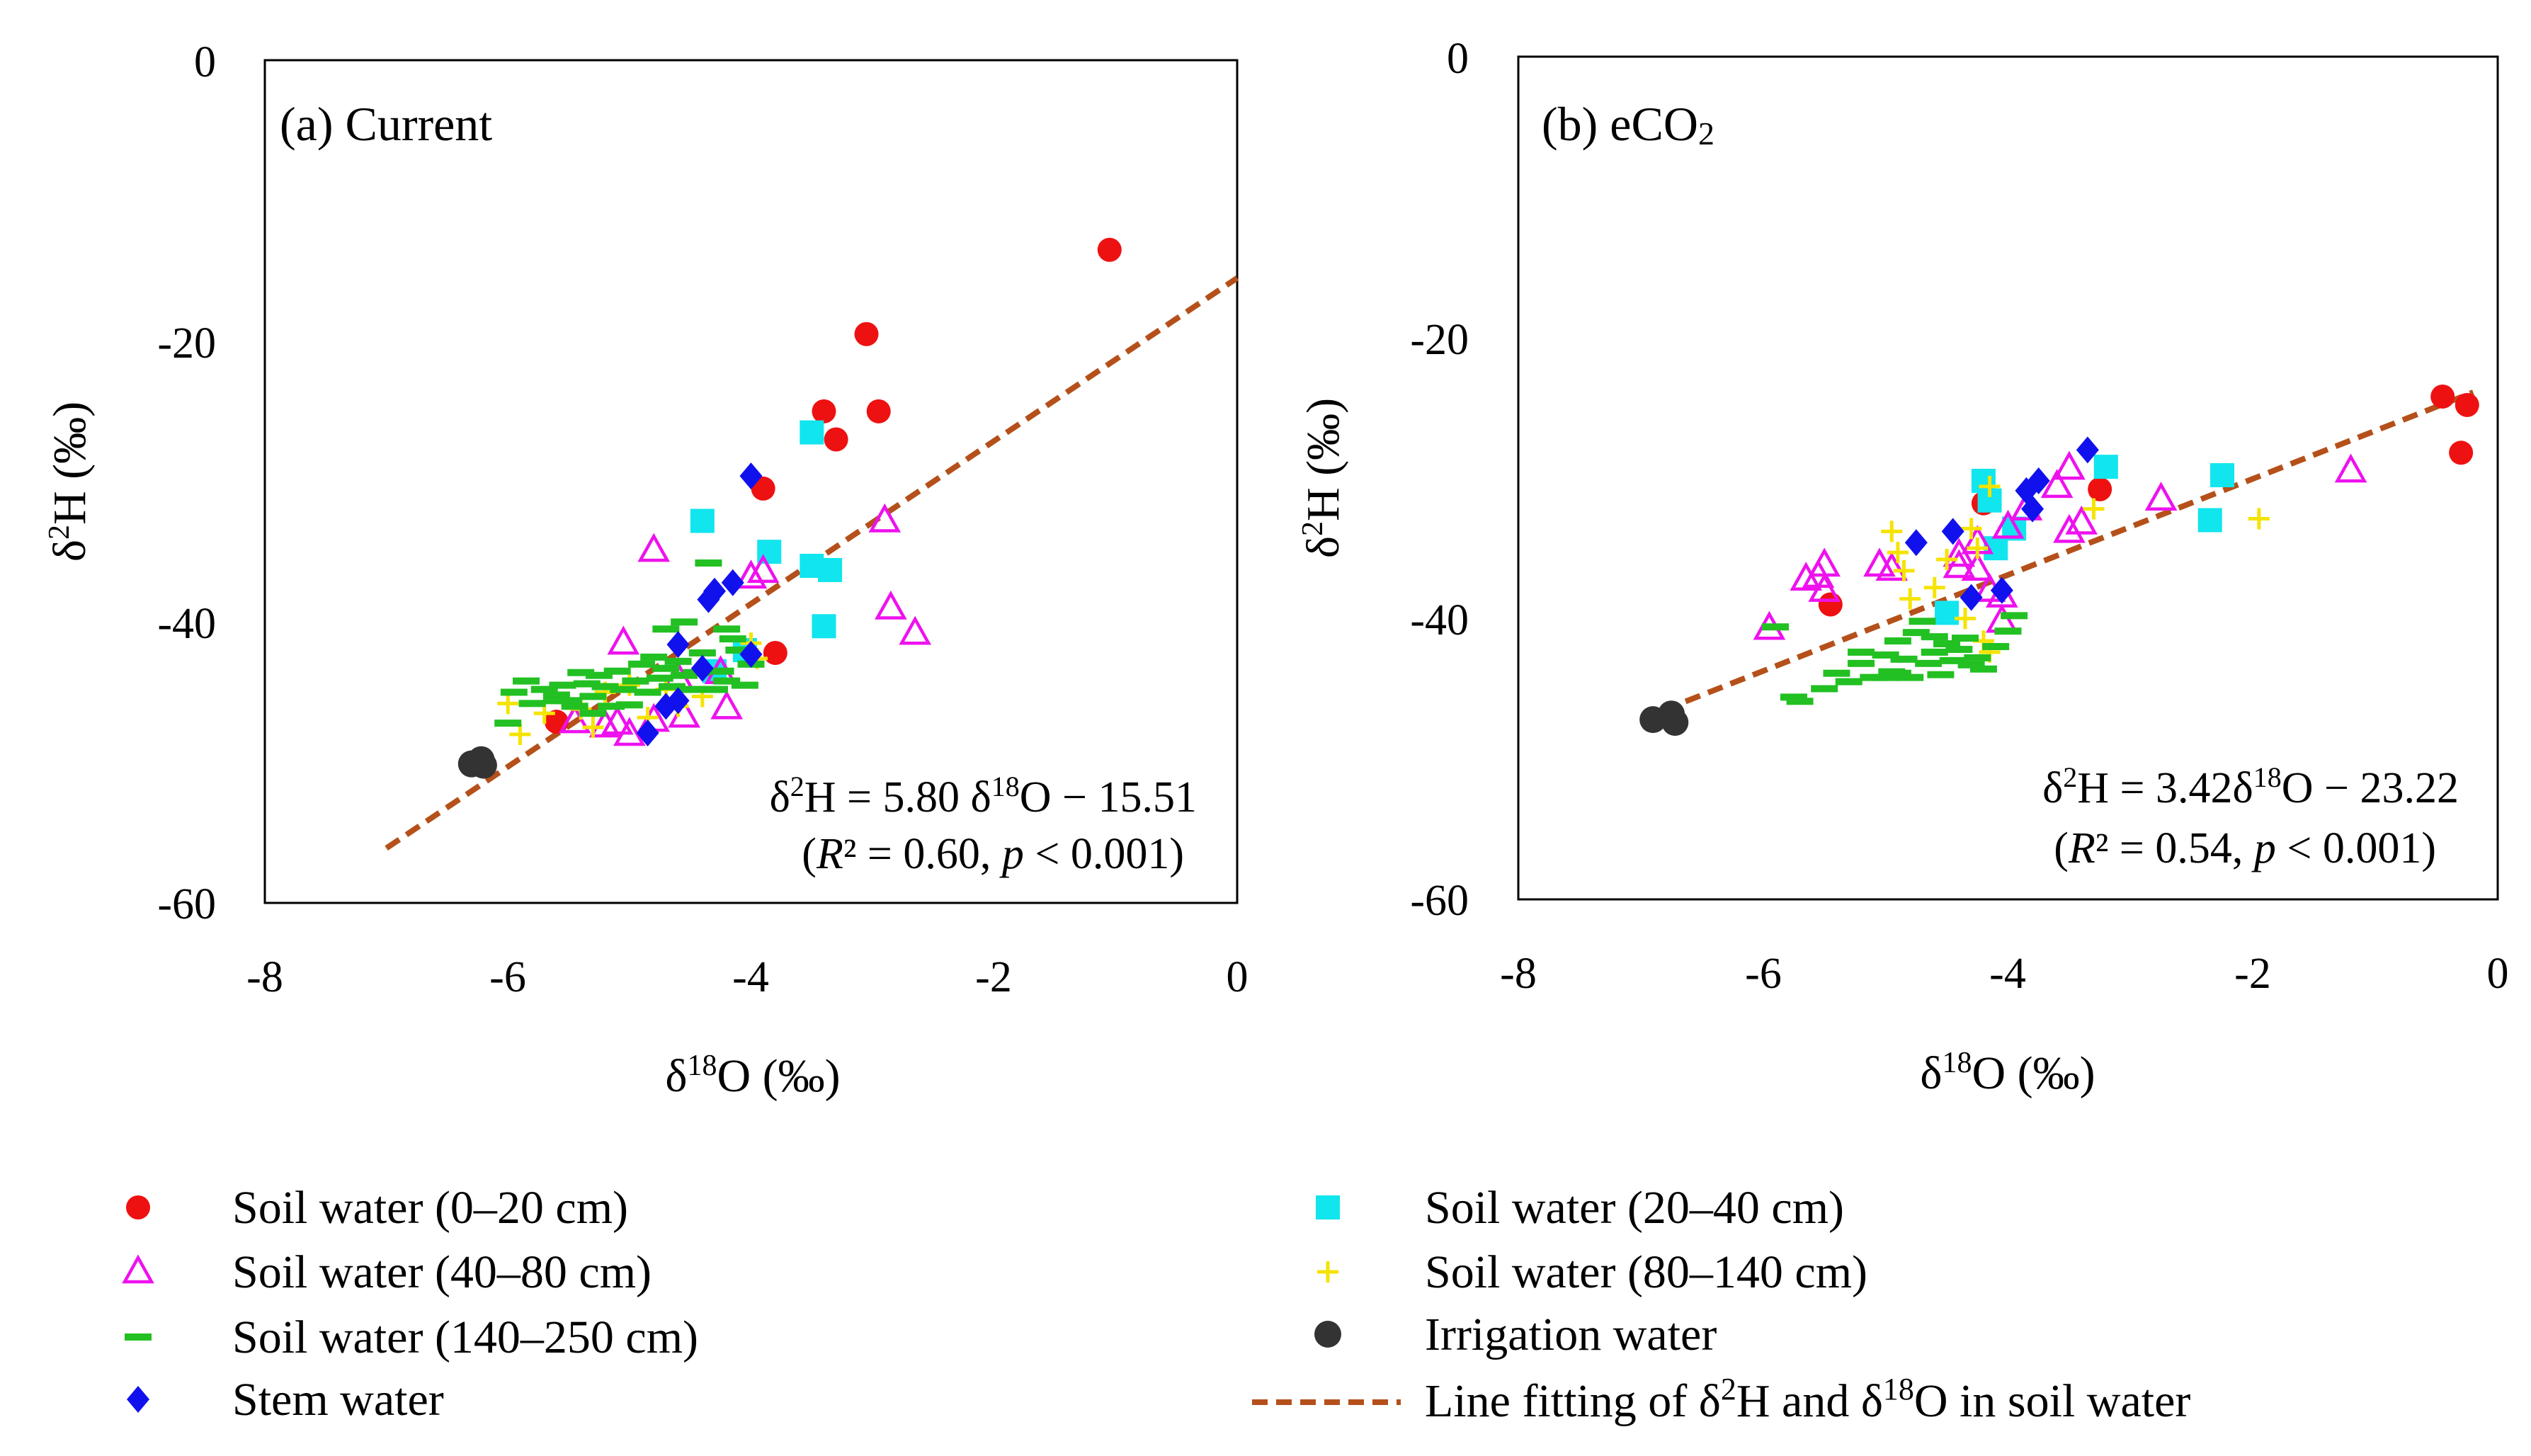 The width and height of the screenshot is (2531, 1456). I want to click on panel-b-markers, so click(2059, 560).